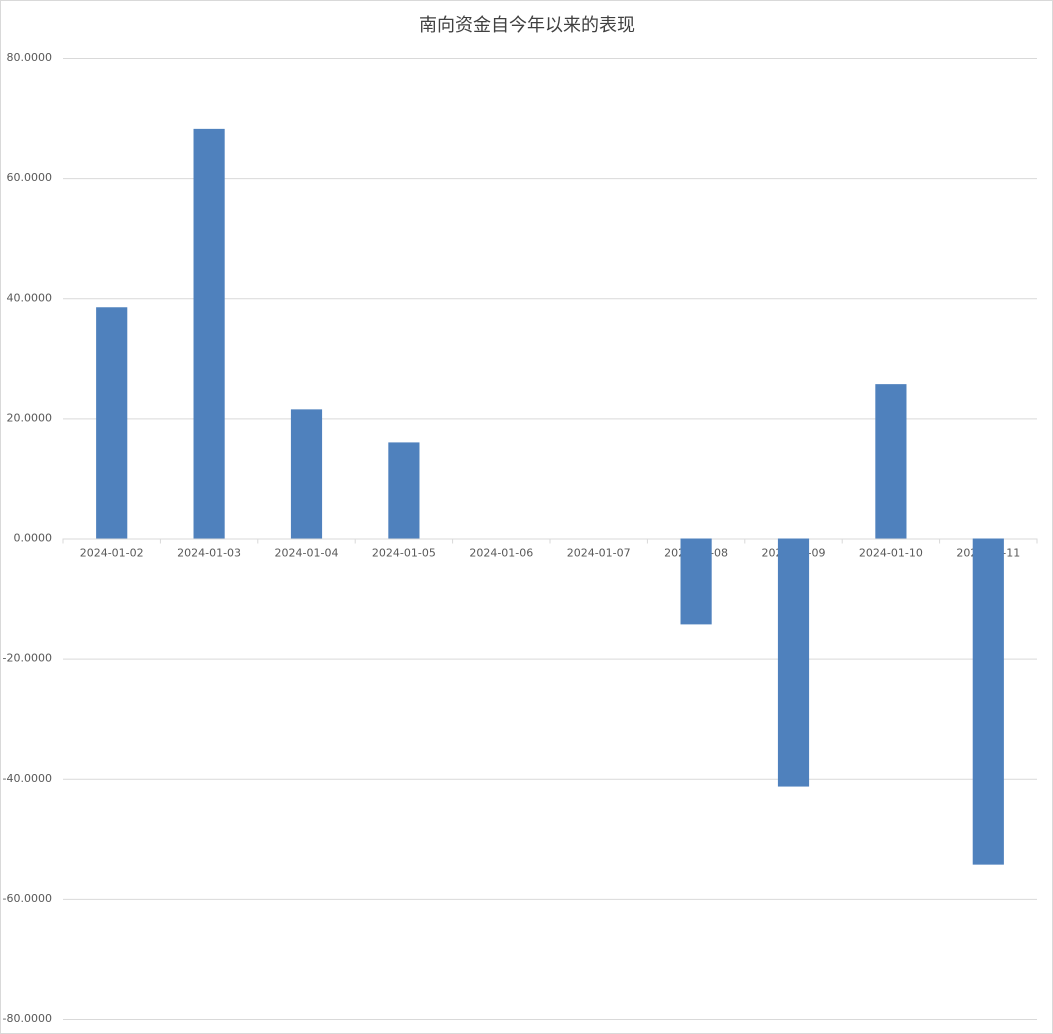 Image resolution: width=1053 pixels, height=1034 pixels. I want to click on y-tick-label: -40.0000, so click(27, 778).